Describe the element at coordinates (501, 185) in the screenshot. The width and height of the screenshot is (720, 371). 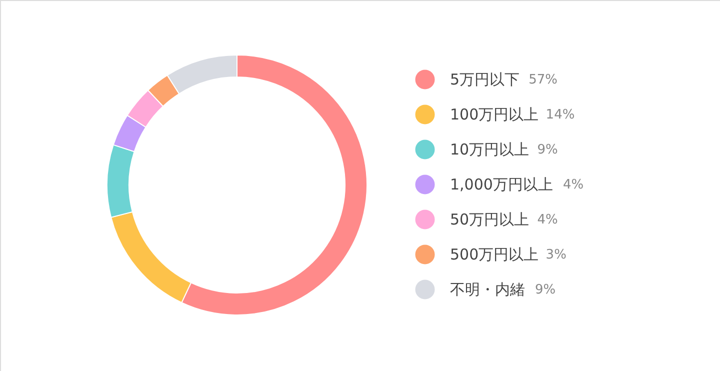
I see `legend-label: 1,000万円以上` at that location.